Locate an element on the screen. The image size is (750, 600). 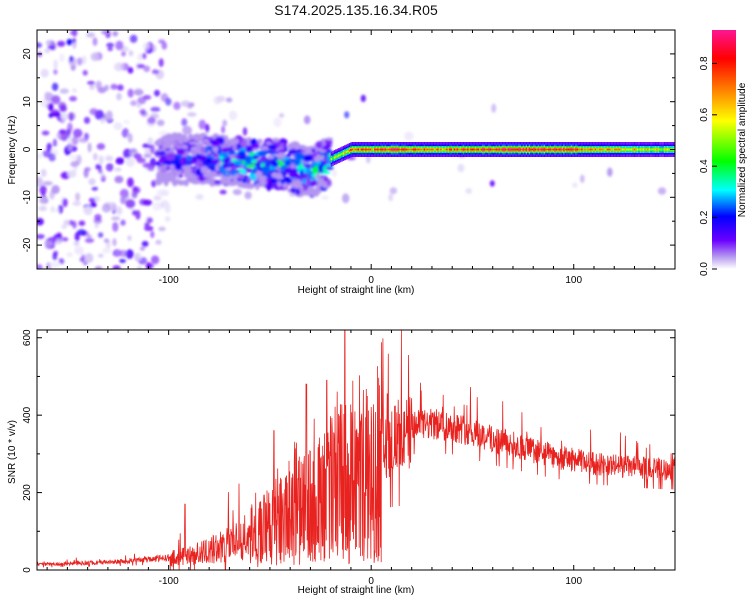
colorbar-label: Normalized spectral amplitude is located at coordinates (742, 149).